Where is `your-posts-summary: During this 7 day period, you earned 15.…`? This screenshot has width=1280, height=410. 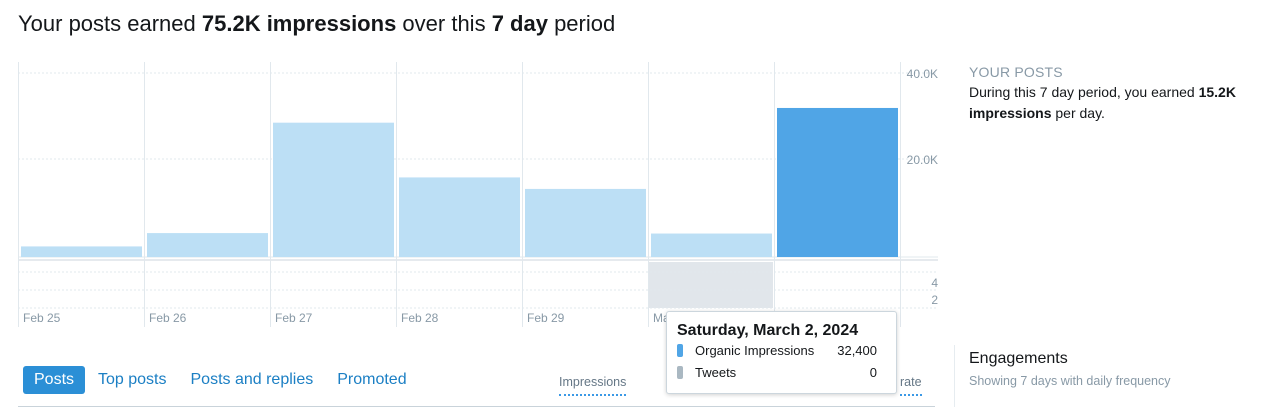
your-posts-summary: During this 7 day period, you earned 15.… is located at coordinates (1119, 103).